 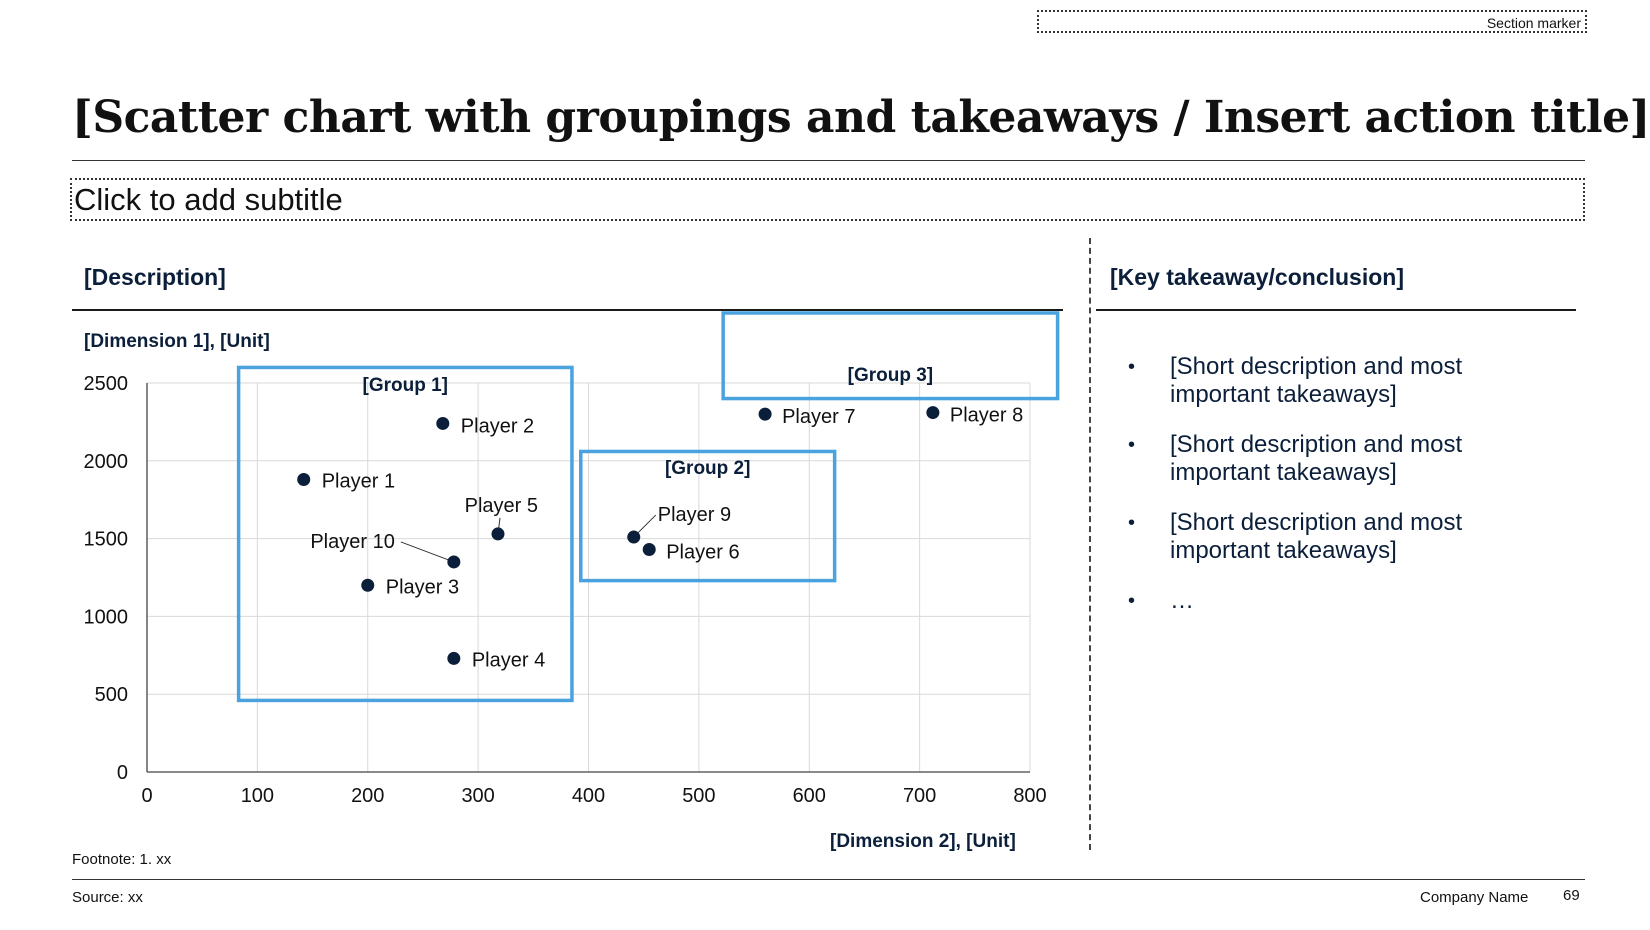 What do you see at coordinates (1474, 897) in the screenshot?
I see `company-name: Company Name` at bounding box center [1474, 897].